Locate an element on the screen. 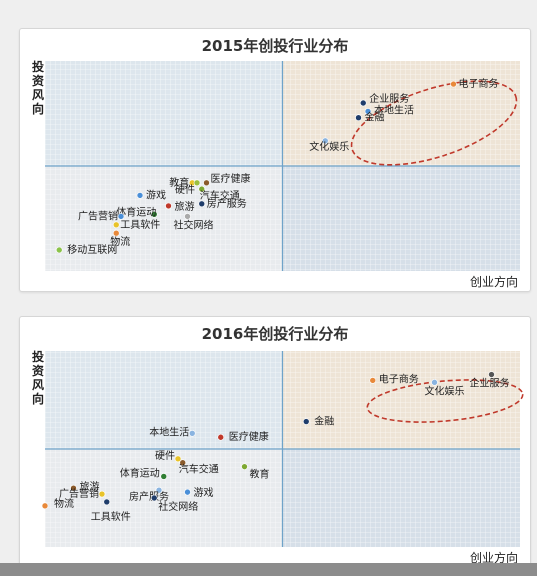  bottom-bar is located at coordinates (268, 569).